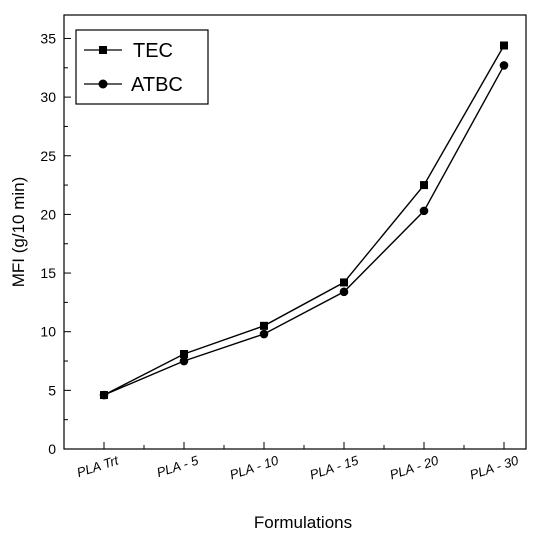 This screenshot has height=533, width=537. Describe the element at coordinates (178, 466) in the screenshot. I see `x-tick-label-1: PLA - 5` at that location.